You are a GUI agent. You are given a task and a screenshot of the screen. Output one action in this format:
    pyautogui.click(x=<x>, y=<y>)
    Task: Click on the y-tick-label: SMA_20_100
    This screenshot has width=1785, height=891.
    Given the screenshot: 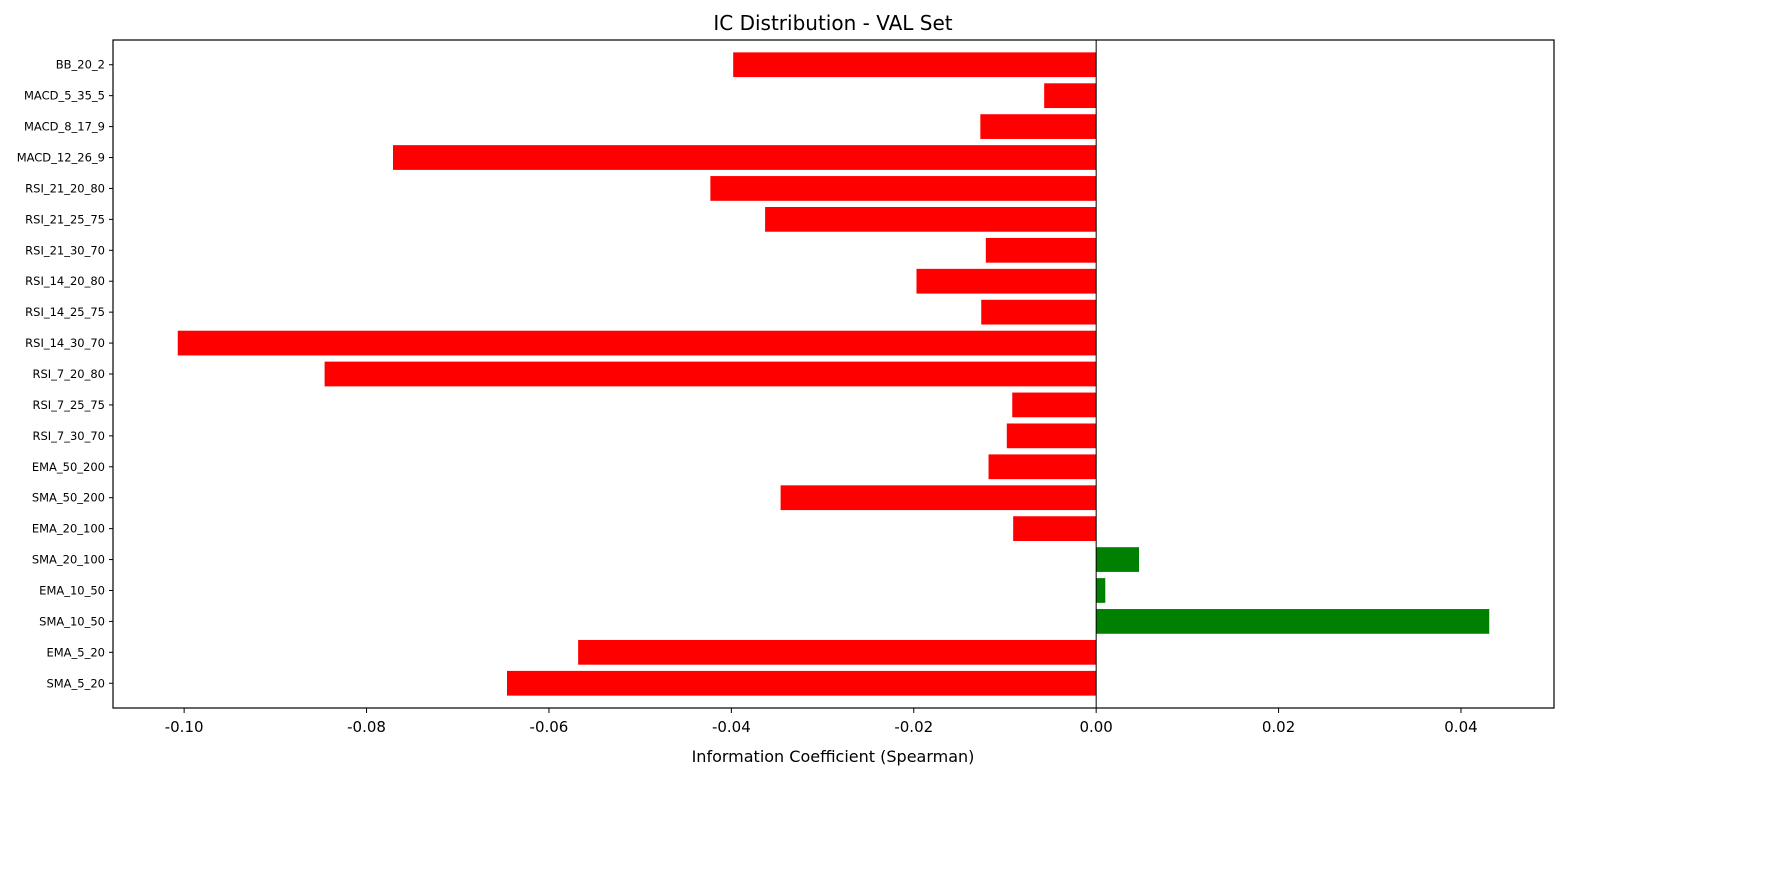 What is the action you would take?
    pyautogui.click(x=68, y=560)
    